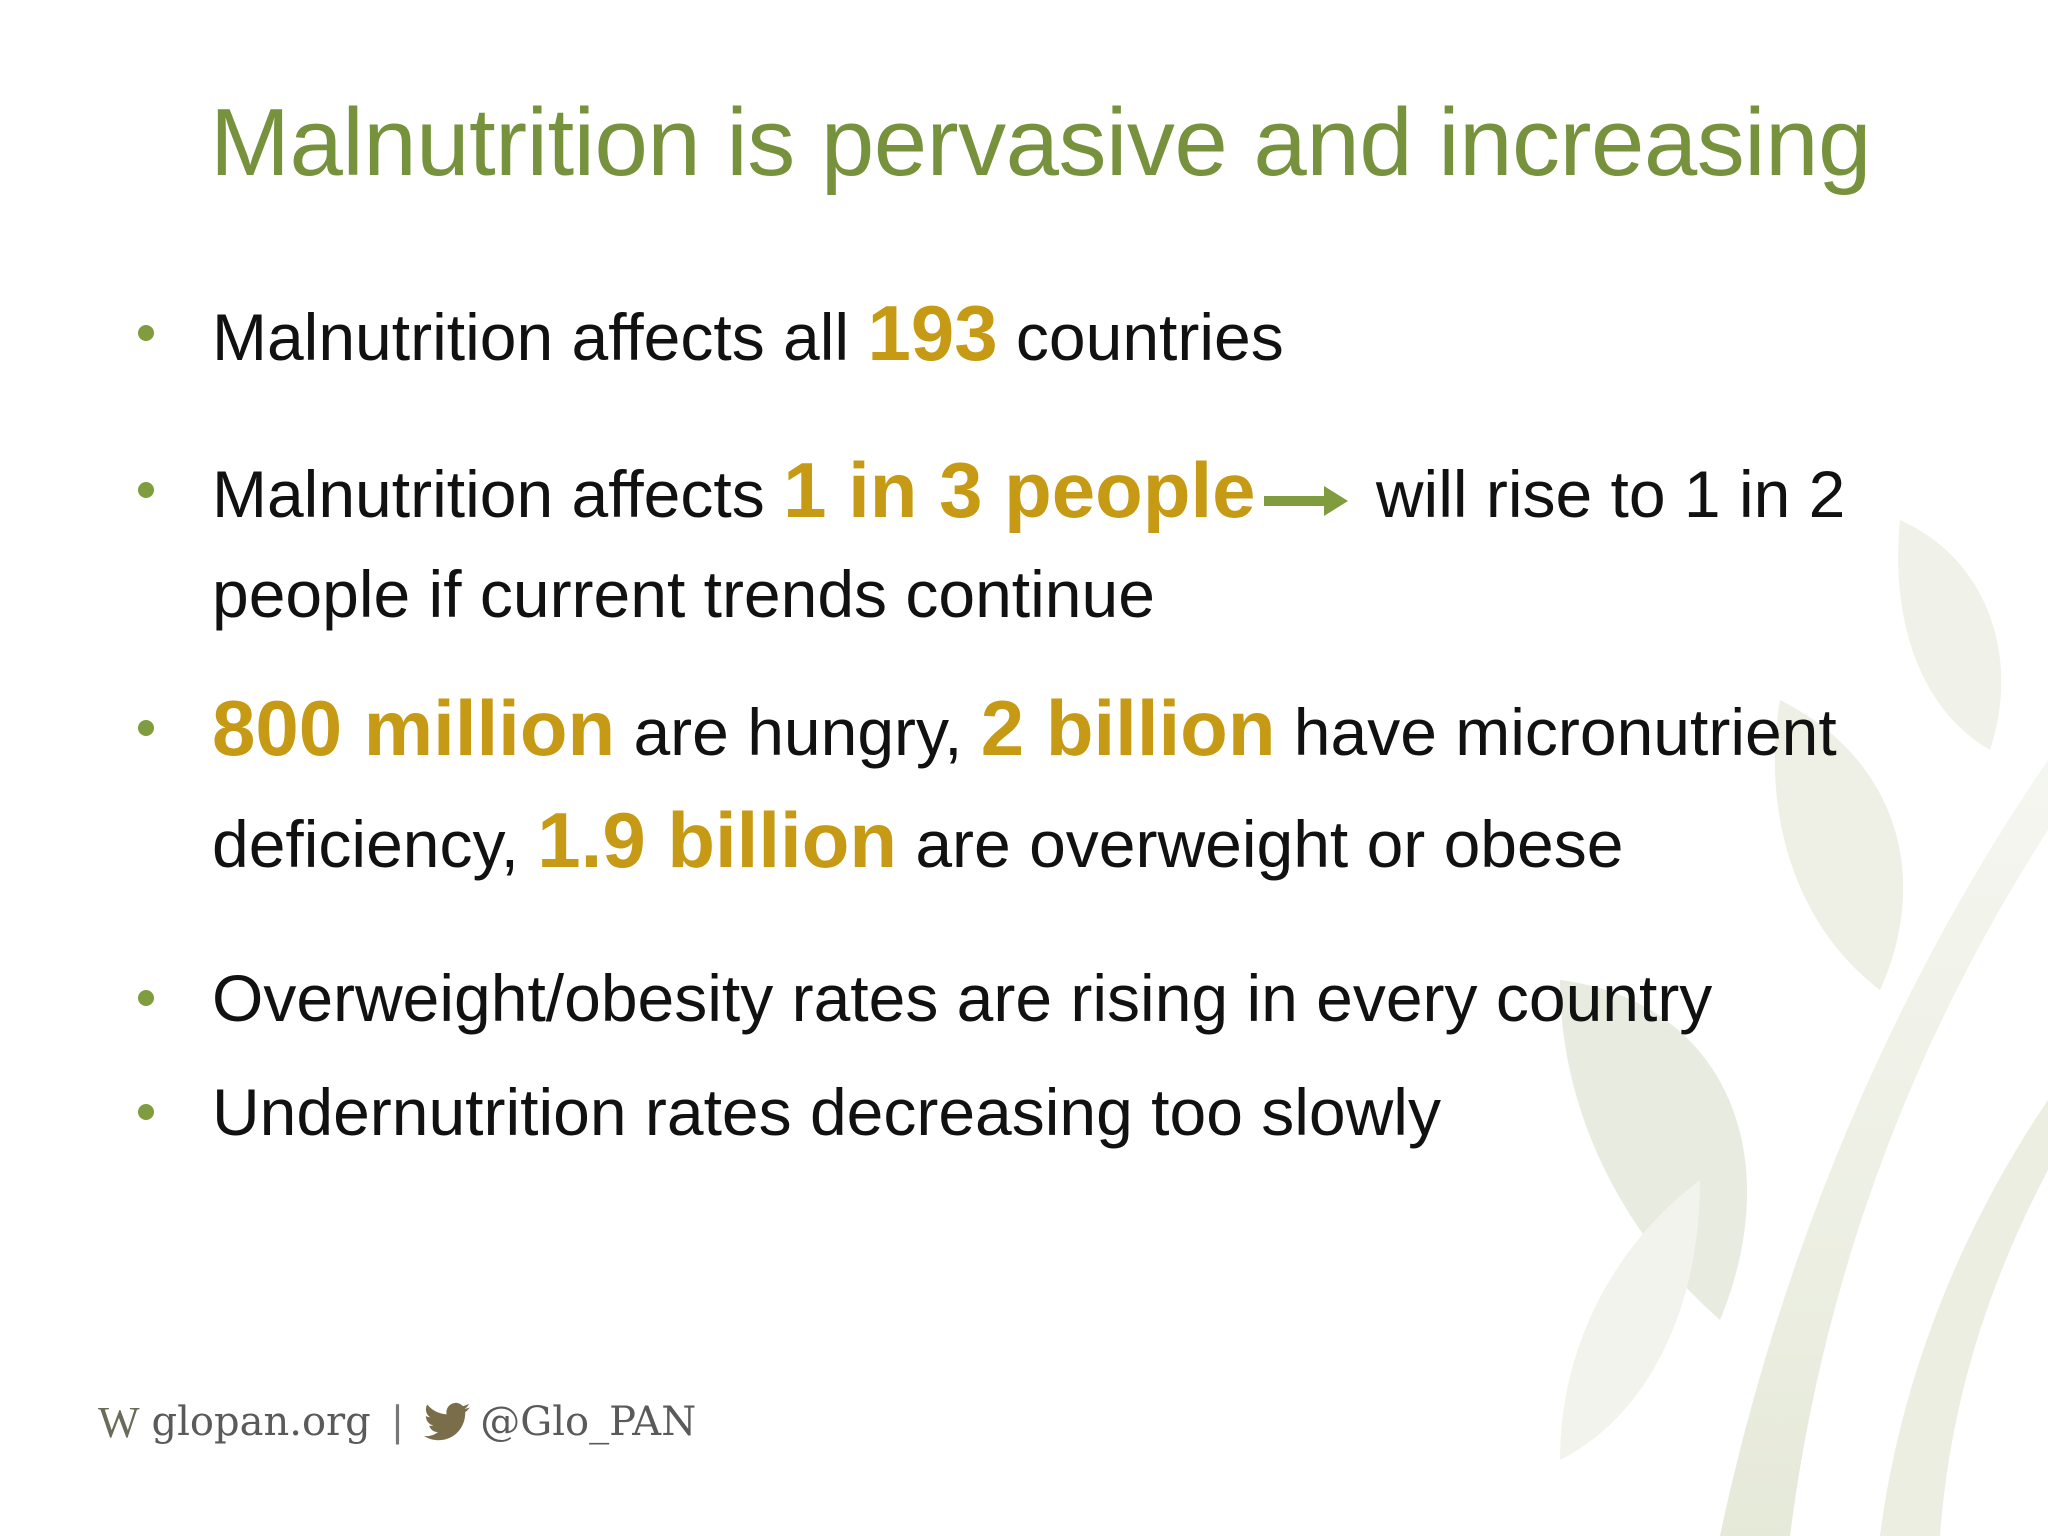 This screenshot has height=1536, width=2048. What do you see at coordinates (1140, 337) in the screenshot?
I see `bullet-text: countries` at bounding box center [1140, 337].